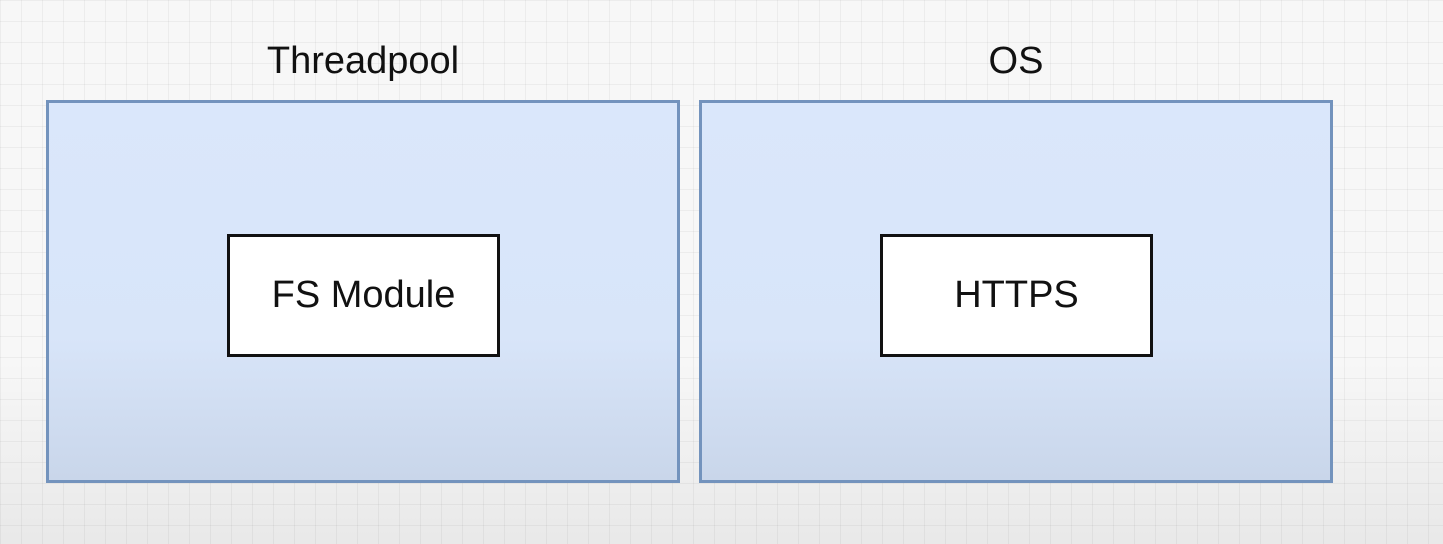 This screenshot has height=544, width=1443. I want to click on fs-module-label: FS Module, so click(363, 295).